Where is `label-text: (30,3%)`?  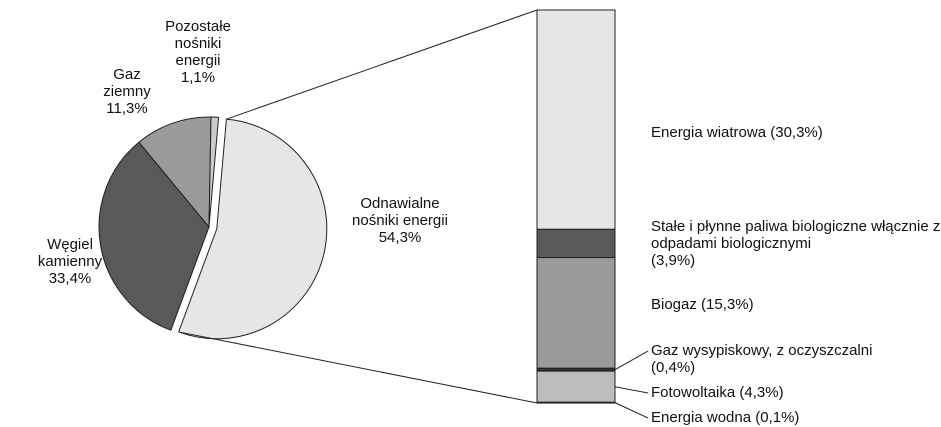
label-text: (30,3%) is located at coordinates (796, 132).